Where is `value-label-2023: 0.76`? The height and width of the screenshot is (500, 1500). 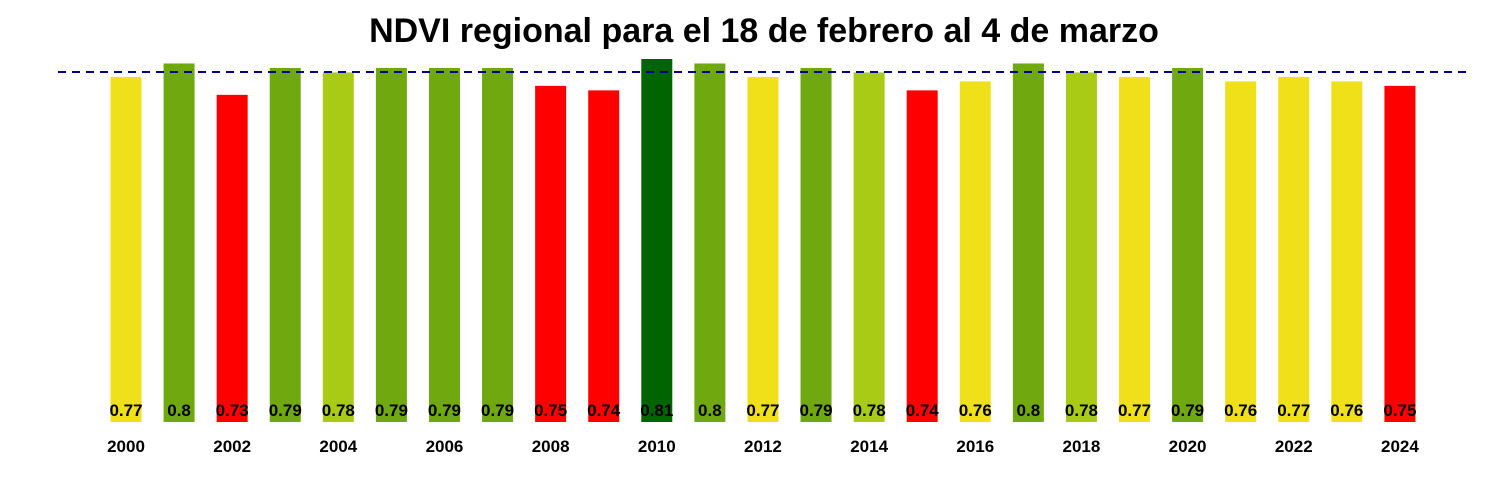
value-label-2023: 0.76 is located at coordinates (1346, 410).